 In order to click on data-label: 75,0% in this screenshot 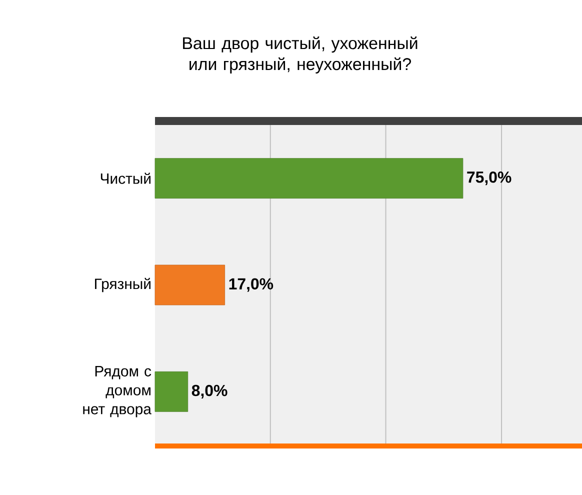, I will do `click(489, 179)`.